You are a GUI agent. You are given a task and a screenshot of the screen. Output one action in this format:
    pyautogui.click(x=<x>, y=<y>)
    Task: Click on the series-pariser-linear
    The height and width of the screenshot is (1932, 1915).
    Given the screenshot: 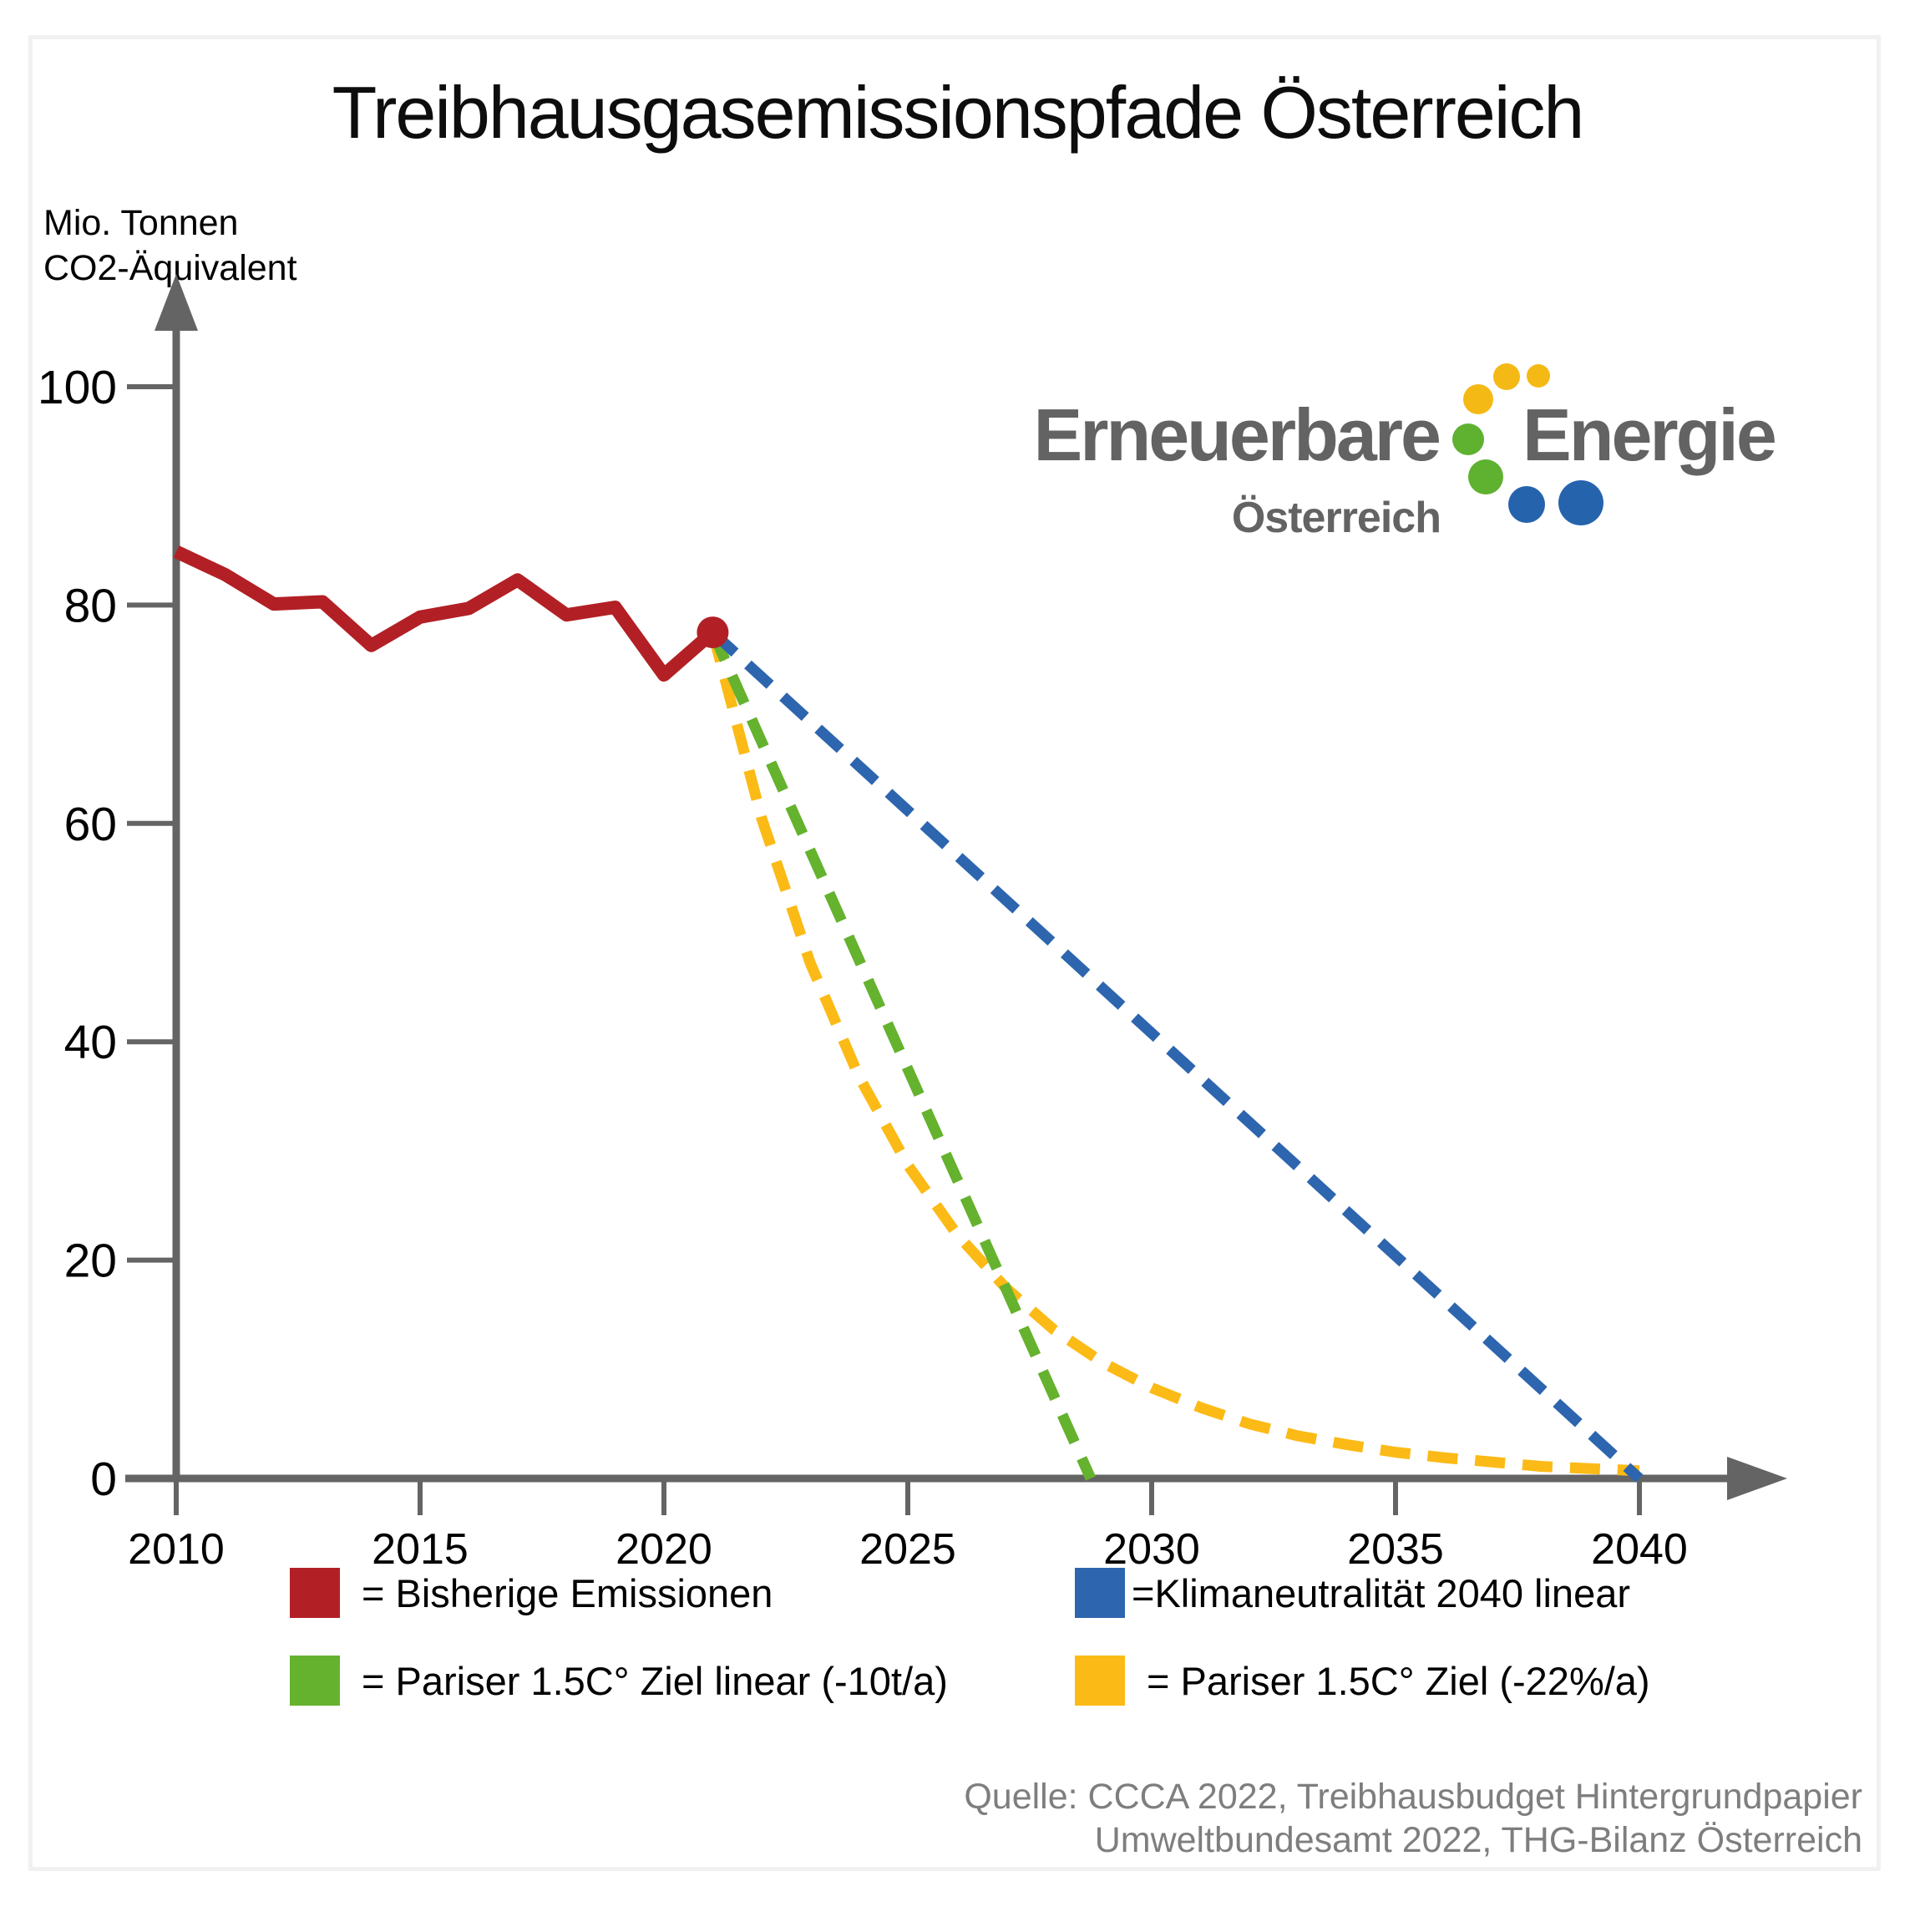 What is the action you would take?
    pyautogui.click(x=902, y=1055)
    